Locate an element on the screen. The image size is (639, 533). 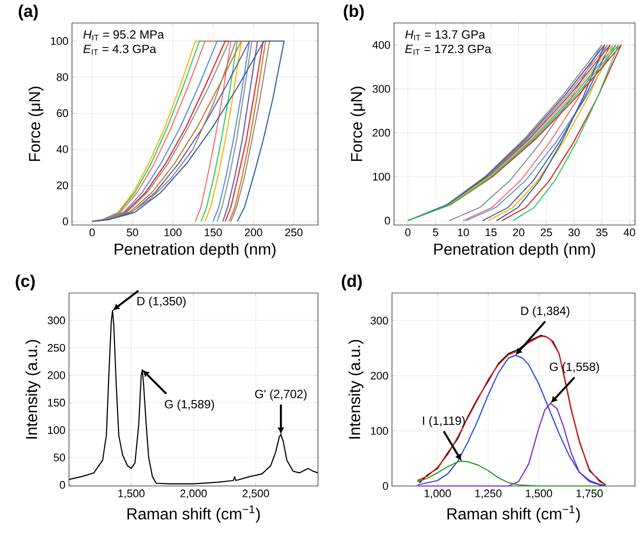
annotation: E$_{IT}$ = 4.3 GPa is located at coordinates (119, 49).